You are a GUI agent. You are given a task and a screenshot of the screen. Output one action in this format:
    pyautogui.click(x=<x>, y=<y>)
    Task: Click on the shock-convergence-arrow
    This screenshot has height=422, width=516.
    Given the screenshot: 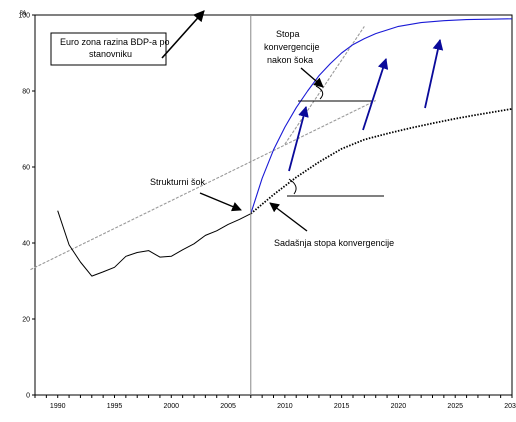 What is the action you would take?
    pyautogui.click(x=312, y=77)
    